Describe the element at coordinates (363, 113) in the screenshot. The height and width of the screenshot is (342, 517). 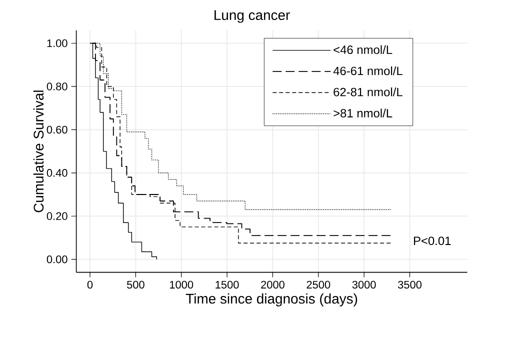
I see `legend-label: >81 nmol/L` at that location.